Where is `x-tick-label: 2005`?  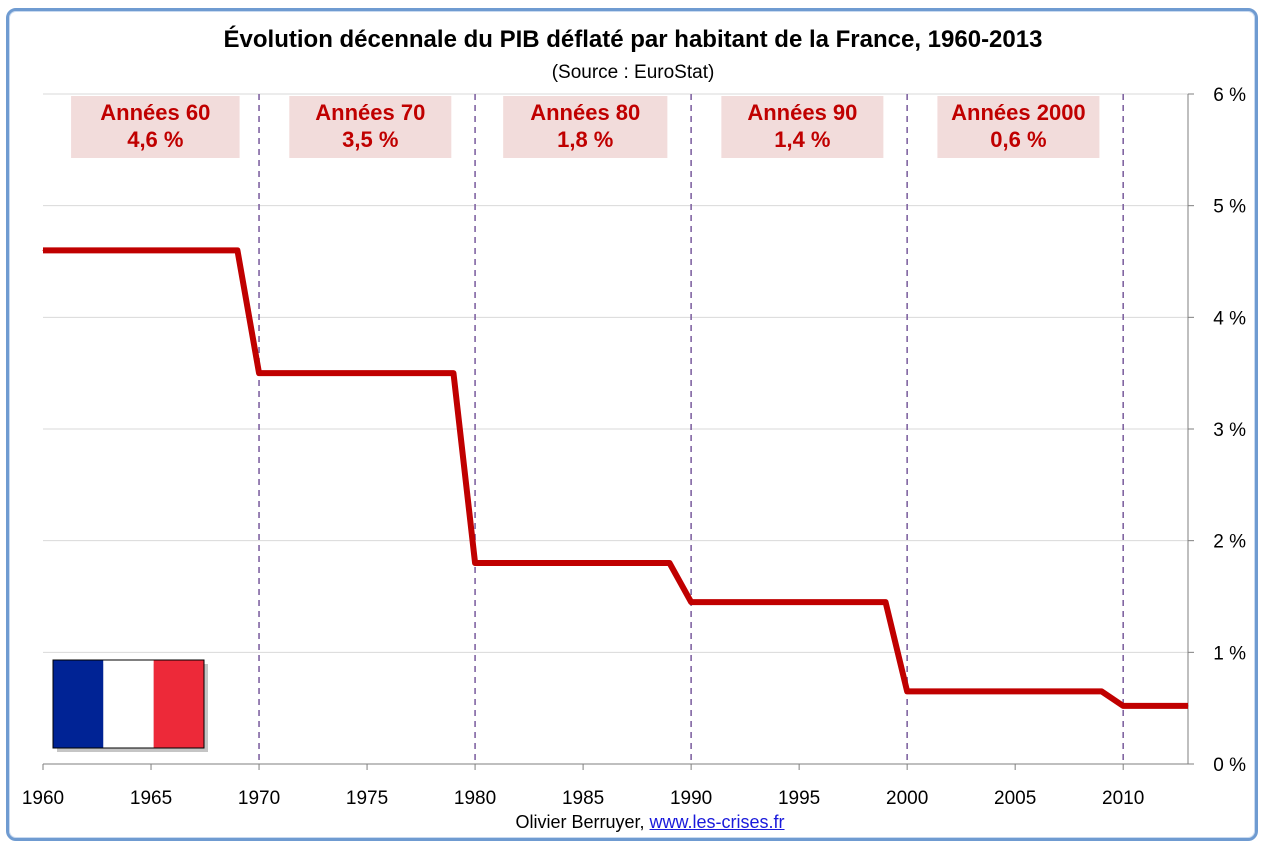 x-tick-label: 2005 is located at coordinates (1015, 798).